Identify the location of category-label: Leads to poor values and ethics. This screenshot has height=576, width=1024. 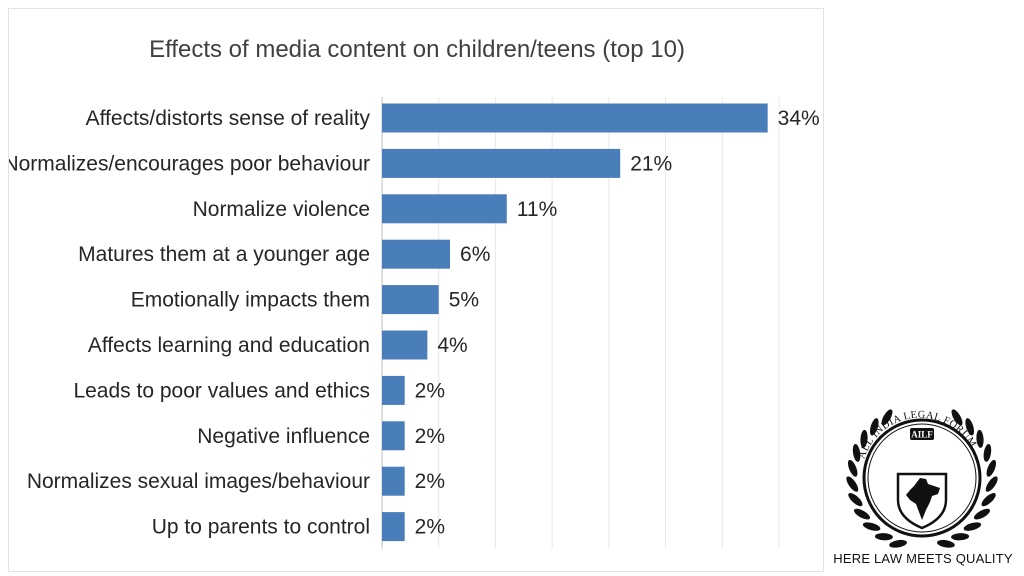
(221, 390).